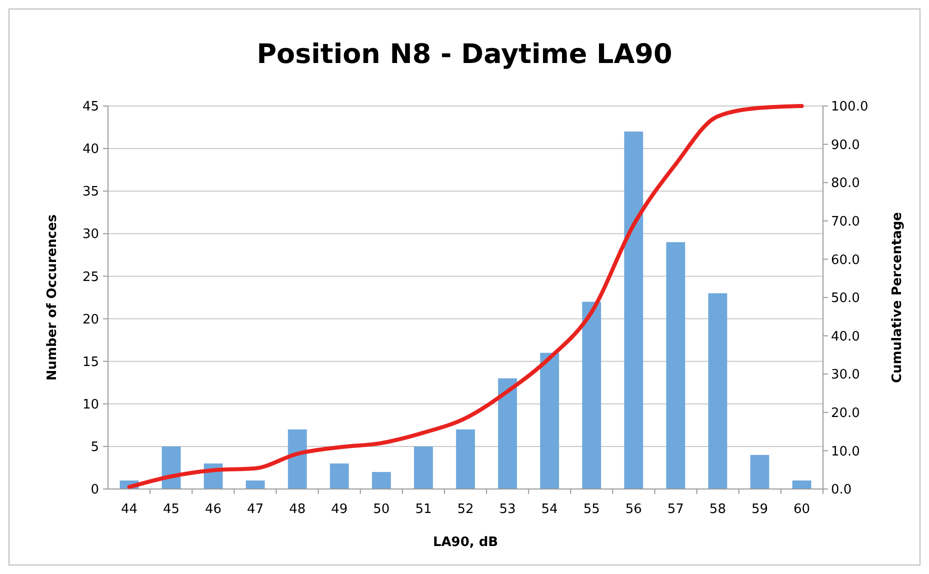 The width and height of the screenshot is (929, 574). Describe the element at coordinates (129, 509) in the screenshot. I see `x-tick-label: 44` at that location.